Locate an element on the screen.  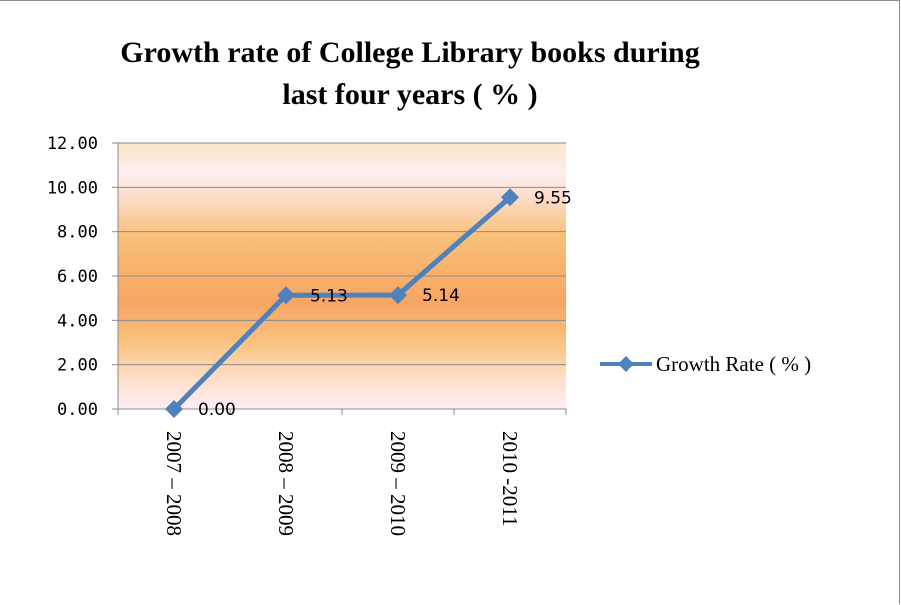
y-tick-label: 0.00 is located at coordinates (77, 410).